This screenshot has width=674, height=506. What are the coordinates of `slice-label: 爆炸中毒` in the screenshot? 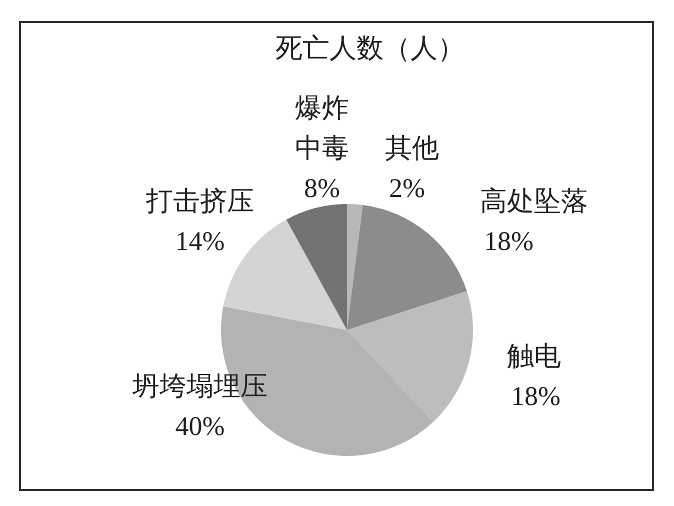 It's located at (322, 128).